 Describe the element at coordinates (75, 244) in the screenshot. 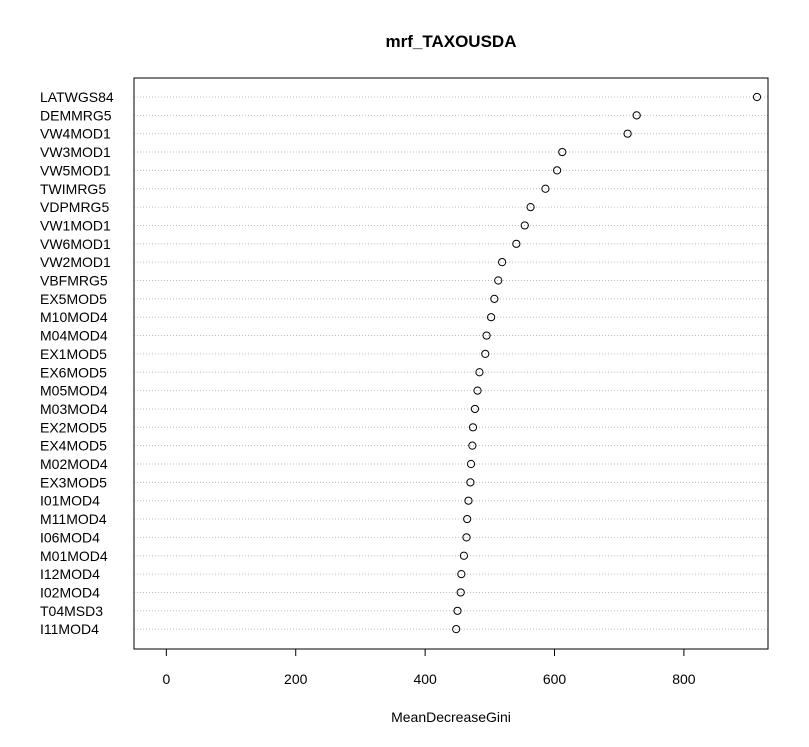

I see `category-label: VW6MOD1` at that location.